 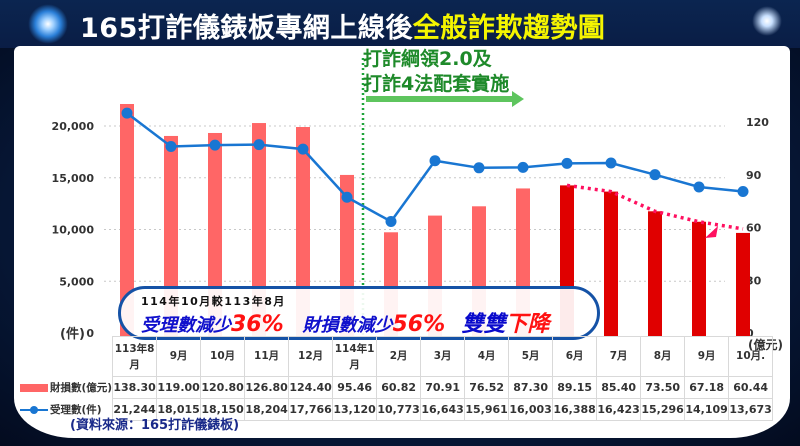 What do you see at coordinates (66, 357) in the screenshot?
I see `table-corner` at bounding box center [66, 357].